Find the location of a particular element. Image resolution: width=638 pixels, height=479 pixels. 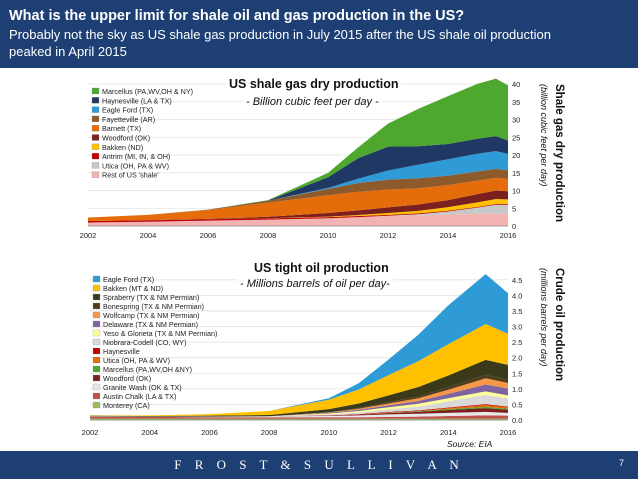

oil-area-yeso-glorieta-tx-nm-permian is located at coordinates (299, 404).